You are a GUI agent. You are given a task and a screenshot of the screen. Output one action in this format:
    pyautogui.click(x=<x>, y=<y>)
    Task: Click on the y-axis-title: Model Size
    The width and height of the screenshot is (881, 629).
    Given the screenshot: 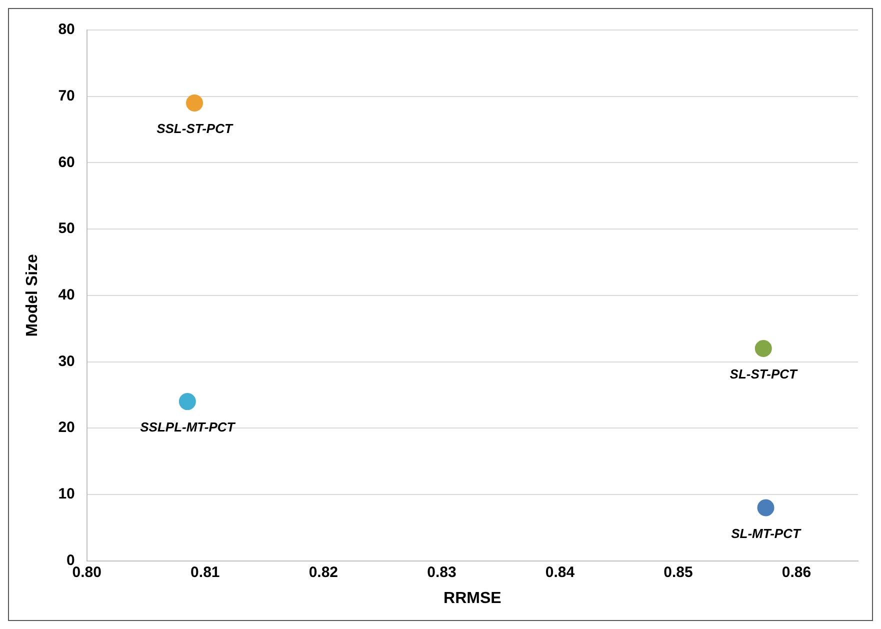 What is the action you would take?
    pyautogui.click(x=33, y=295)
    